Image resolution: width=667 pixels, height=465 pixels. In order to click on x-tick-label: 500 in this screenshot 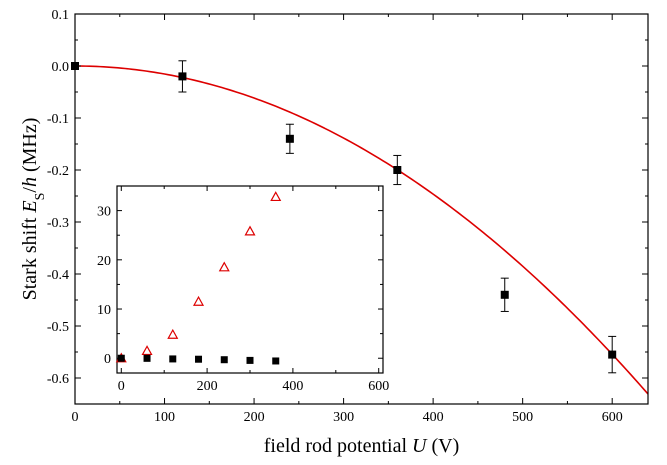, I will do `click(522, 417)`.